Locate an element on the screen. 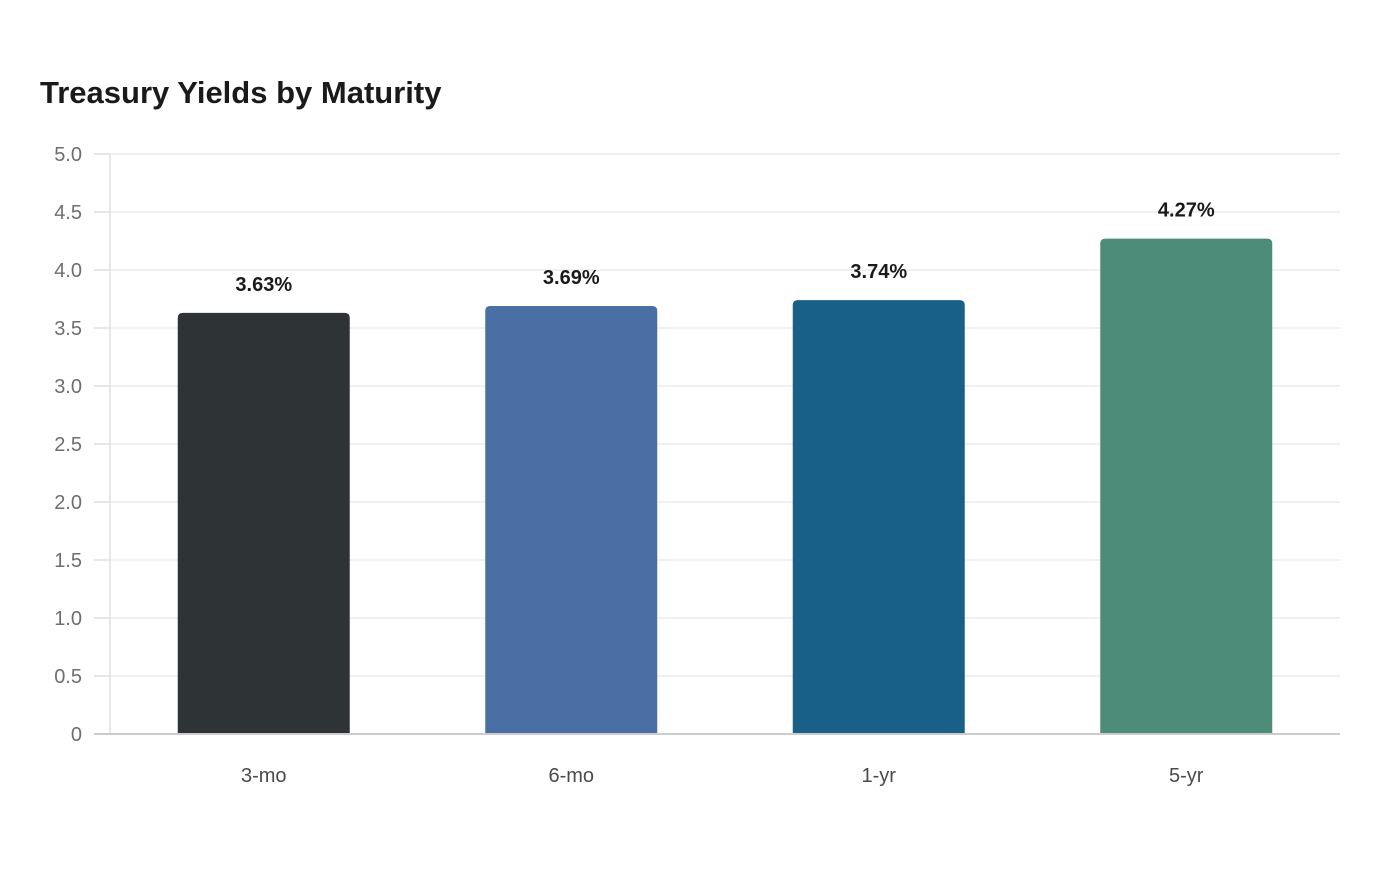 The image size is (1400, 880). x-axis-ticks: 3-mo 6-mo 1-yr 5-yr is located at coordinates (717, 760).